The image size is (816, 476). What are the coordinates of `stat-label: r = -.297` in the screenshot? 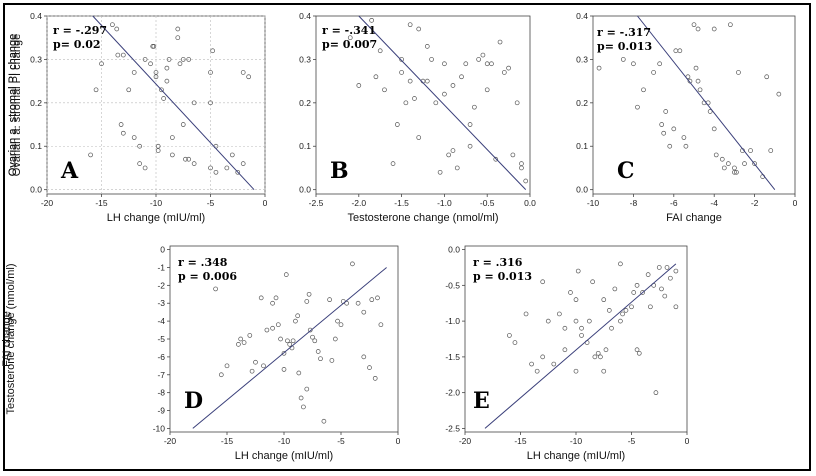 It's located at (80, 30).